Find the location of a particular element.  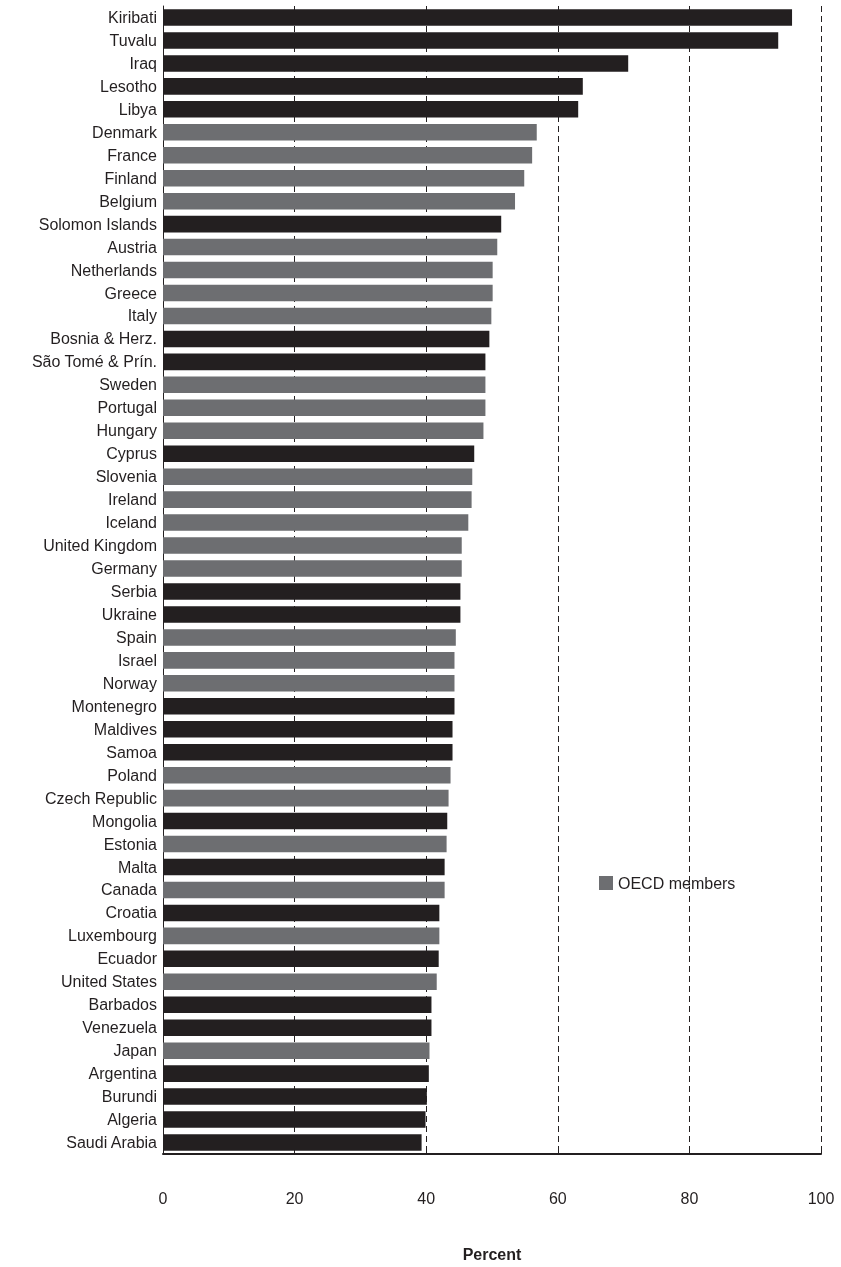

y-tick-label: Czech Republic is located at coordinates (100, 798).